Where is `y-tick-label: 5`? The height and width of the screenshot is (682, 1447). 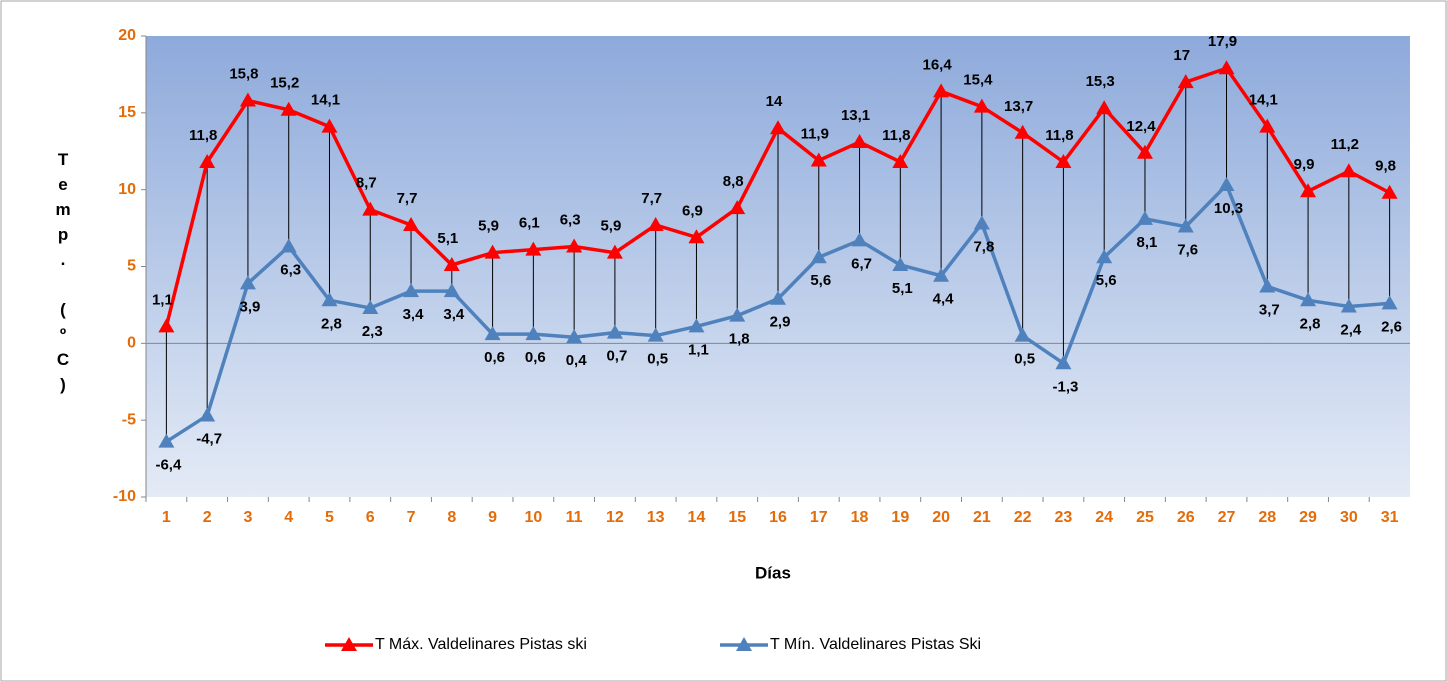
y-tick-label: 5 is located at coordinates (131, 266).